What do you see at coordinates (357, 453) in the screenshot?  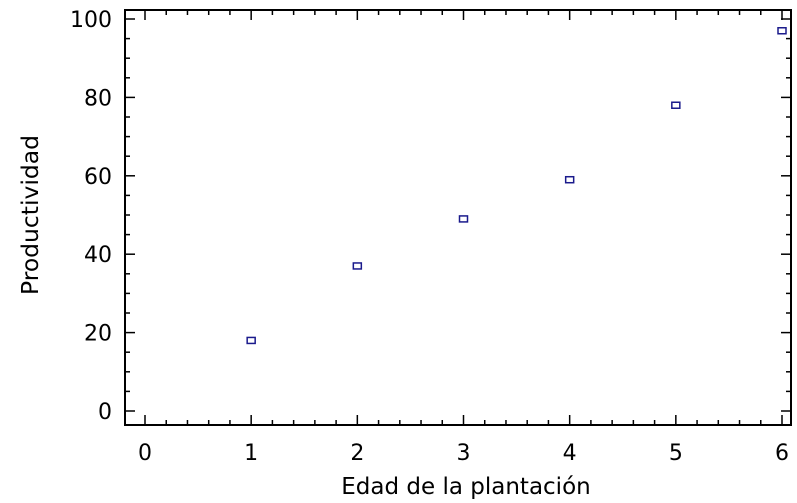 I see `x-tick-label: 2` at bounding box center [357, 453].